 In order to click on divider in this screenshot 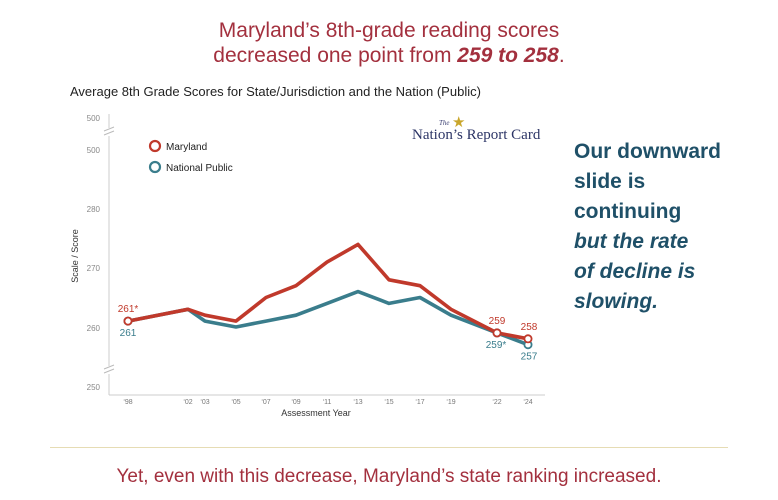, I will do `click(389, 447)`.